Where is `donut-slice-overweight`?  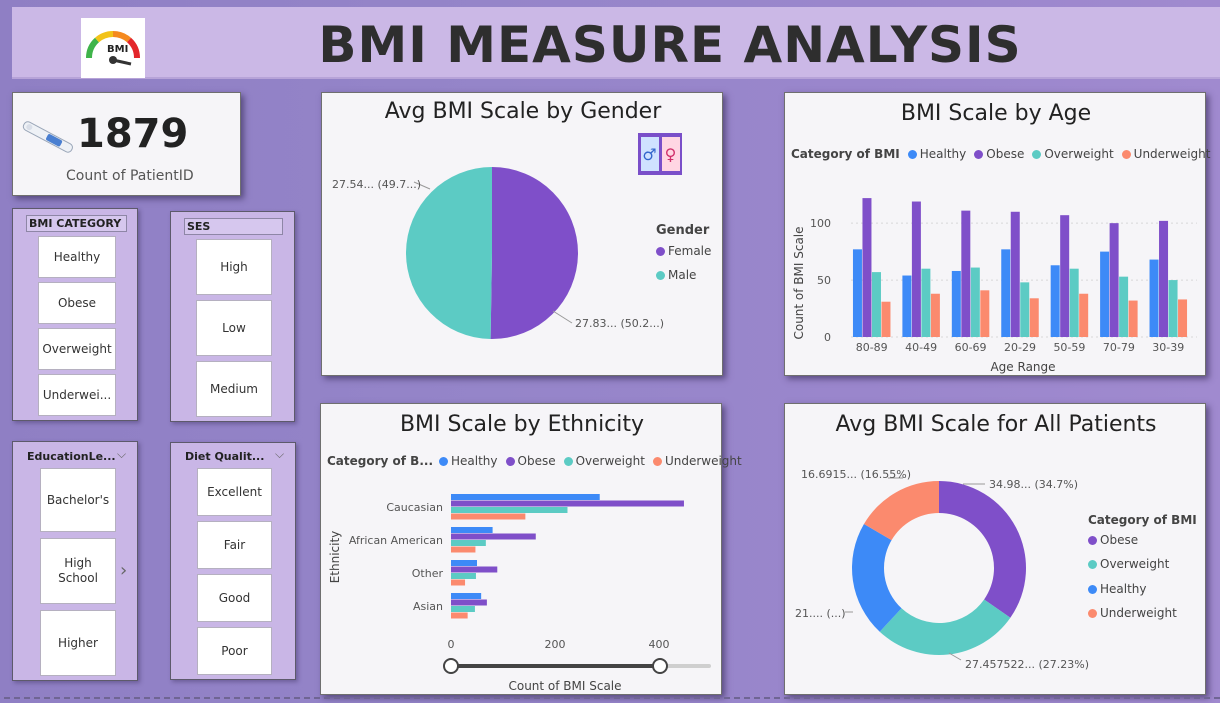 donut-slice-overweight is located at coordinates (945, 627).